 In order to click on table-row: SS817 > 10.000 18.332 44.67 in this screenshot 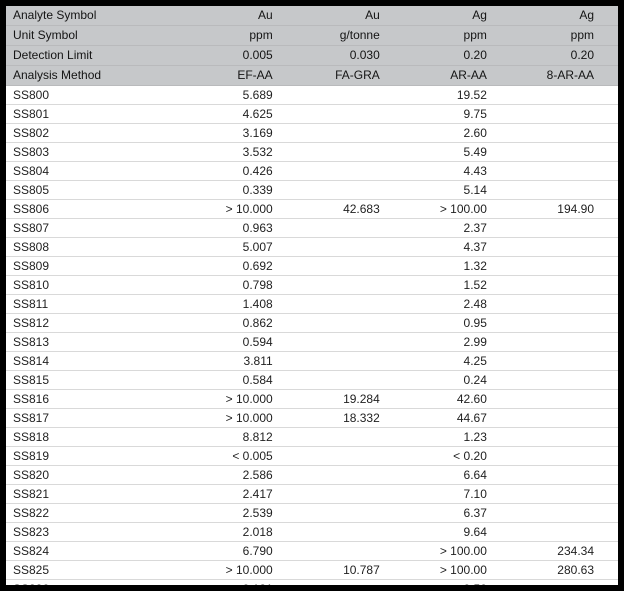, I will do `click(312, 418)`.